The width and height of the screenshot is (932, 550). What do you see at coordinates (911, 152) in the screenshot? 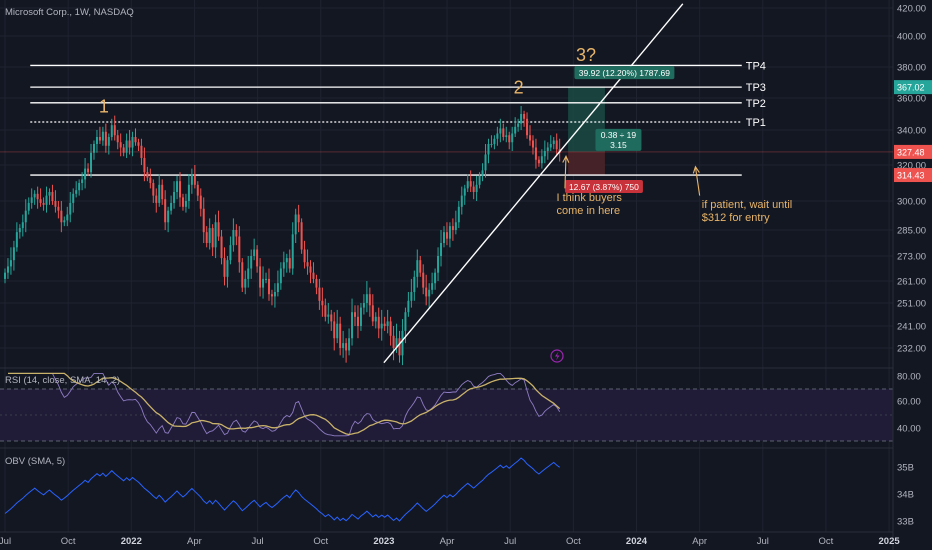
I see `price-badge-text: 327.48` at bounding box center [911, 152].